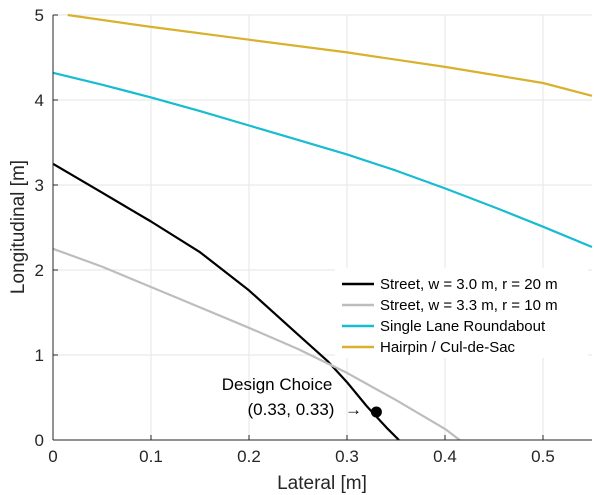 This screenshot has width=594, height=495. Describe the element at coordinates (322, 483) in the screenshot. I see `x-axis-label: Lateral [m]` at that location.